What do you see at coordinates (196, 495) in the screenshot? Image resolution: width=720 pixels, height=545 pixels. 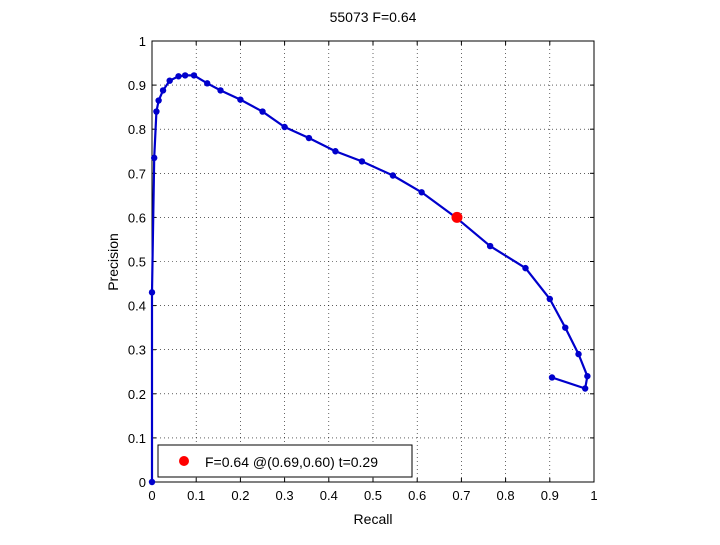 I see `x-tick-label: 0.1` at bounding box center [196, 495].